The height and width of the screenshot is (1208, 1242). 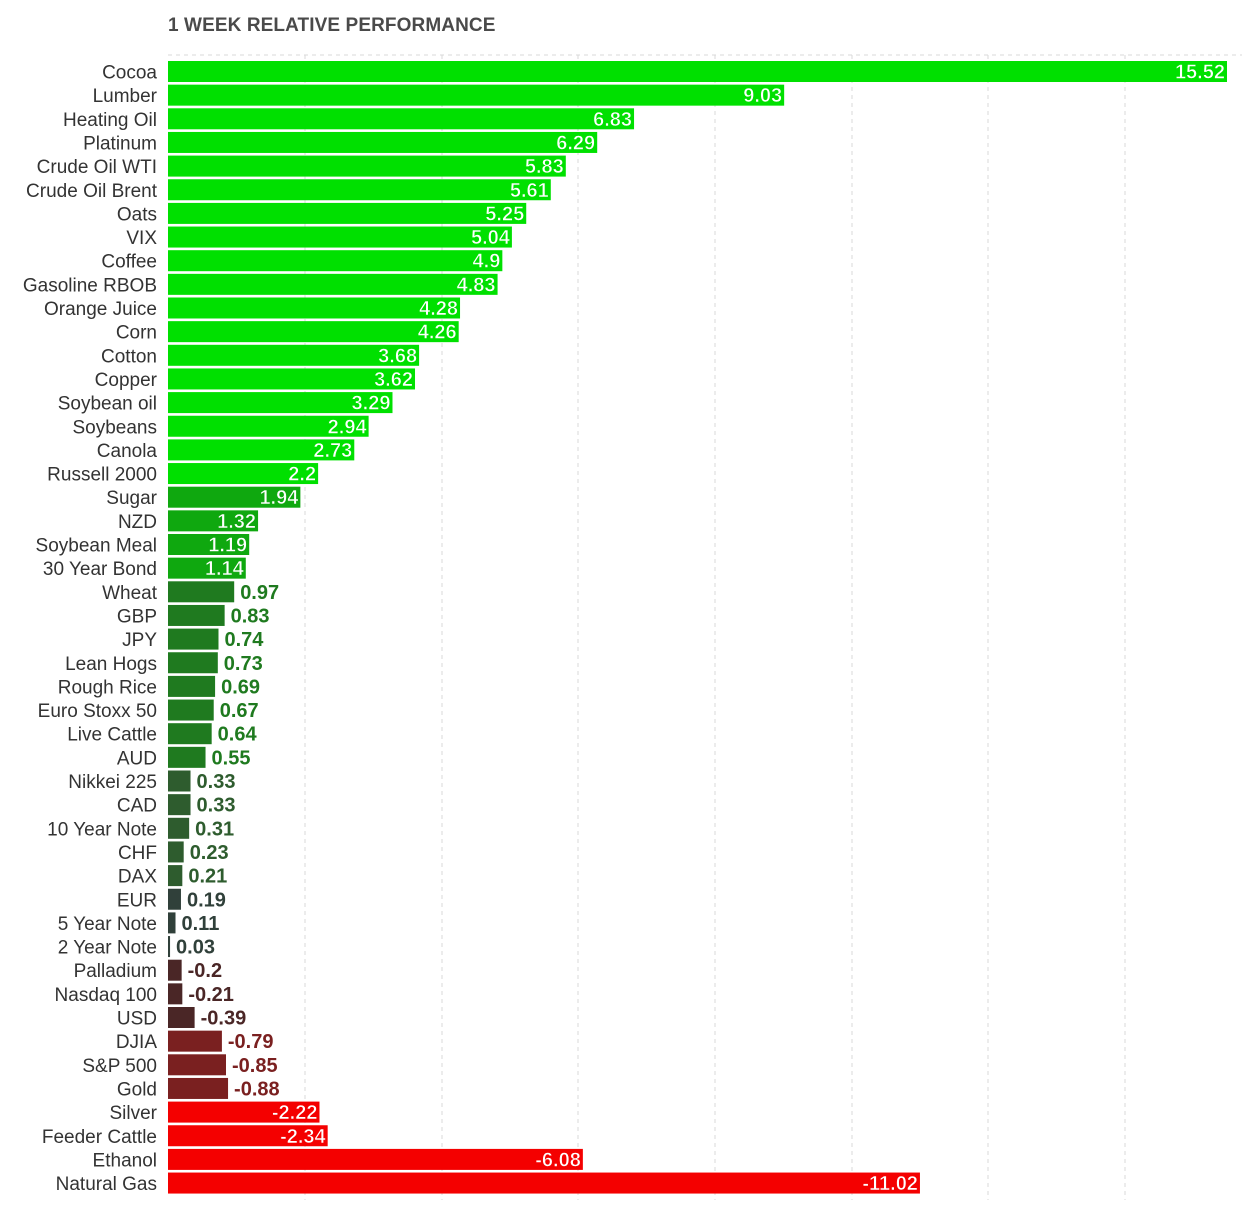 What do you see at coordinates (257, 1089) in the screenshot?
I see `value-label-gold: -0.88` at bounding box center [257, 1089].